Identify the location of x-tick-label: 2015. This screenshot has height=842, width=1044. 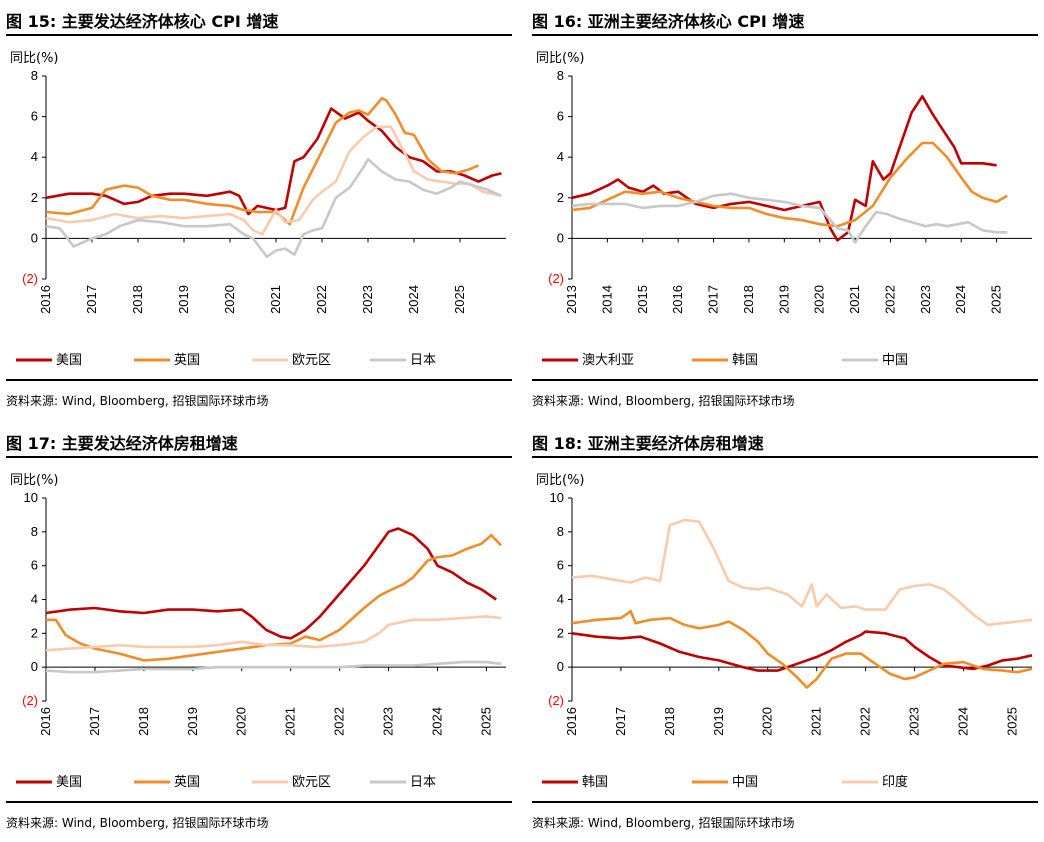
(642, 299).